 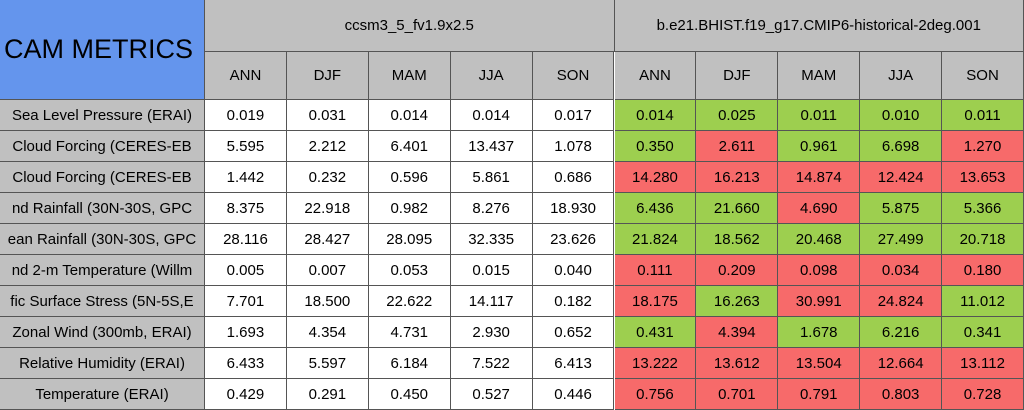 What do you see at coordinates (327, 208) in the screenshot?
I see `metric-value: 22.918` at bounding box center [327, 208].